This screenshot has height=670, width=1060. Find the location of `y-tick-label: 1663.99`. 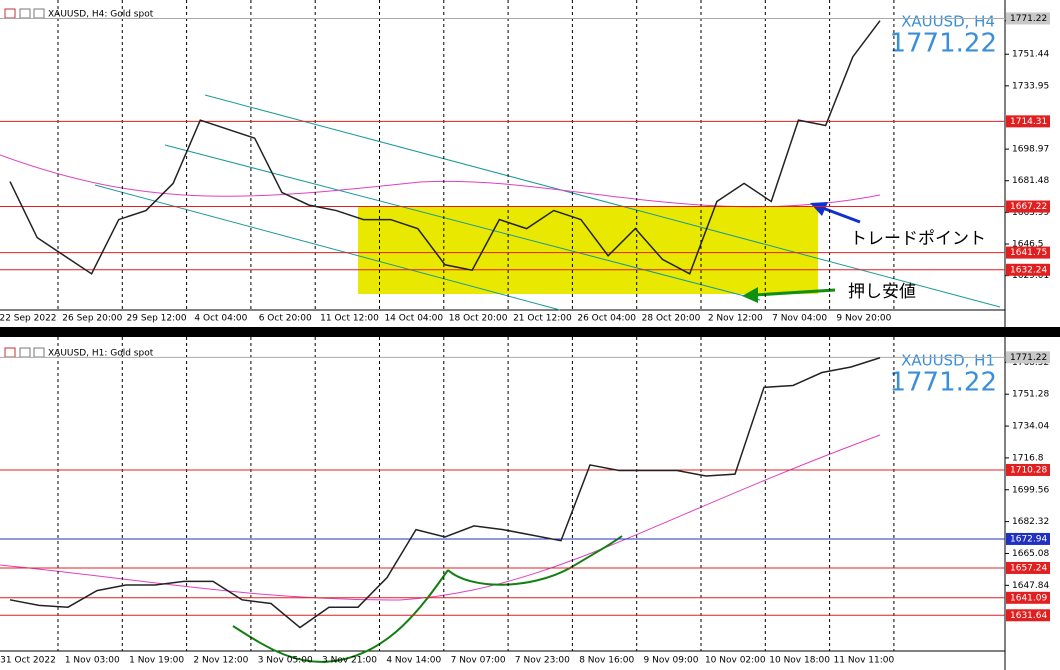

y-tick-label: 1663.99 is located at coordinates (1030, 213).